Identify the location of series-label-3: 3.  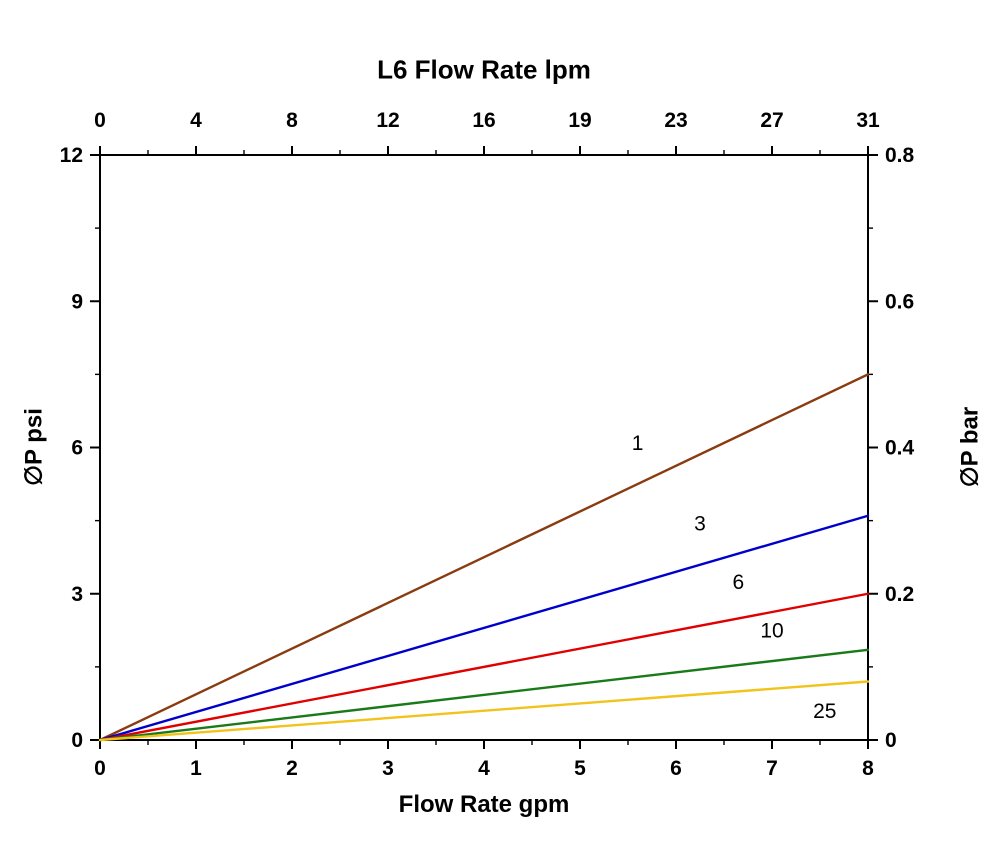
(700, 523).